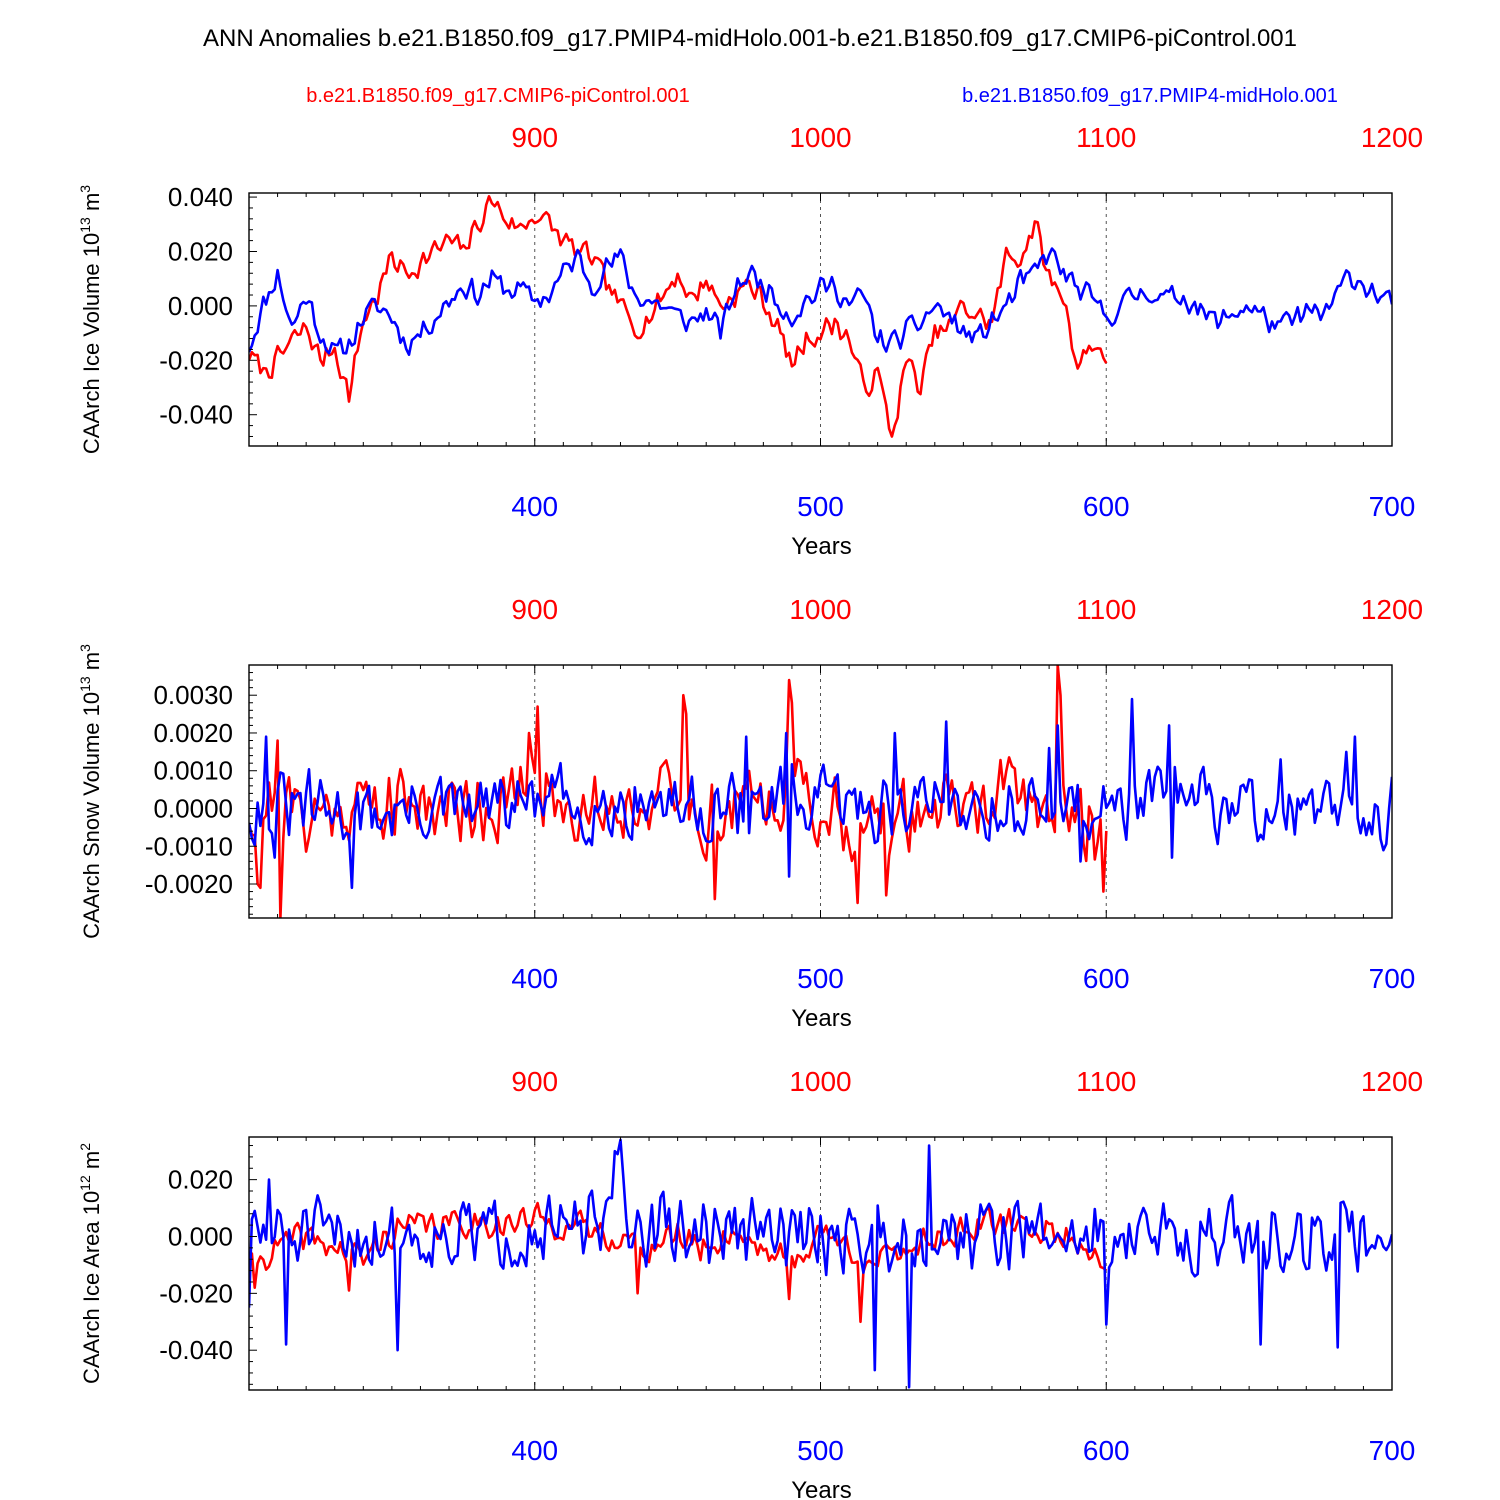 The image size is (1500, 1500). I want to click on y-tick-label: 0.0000, so click(193, 808).